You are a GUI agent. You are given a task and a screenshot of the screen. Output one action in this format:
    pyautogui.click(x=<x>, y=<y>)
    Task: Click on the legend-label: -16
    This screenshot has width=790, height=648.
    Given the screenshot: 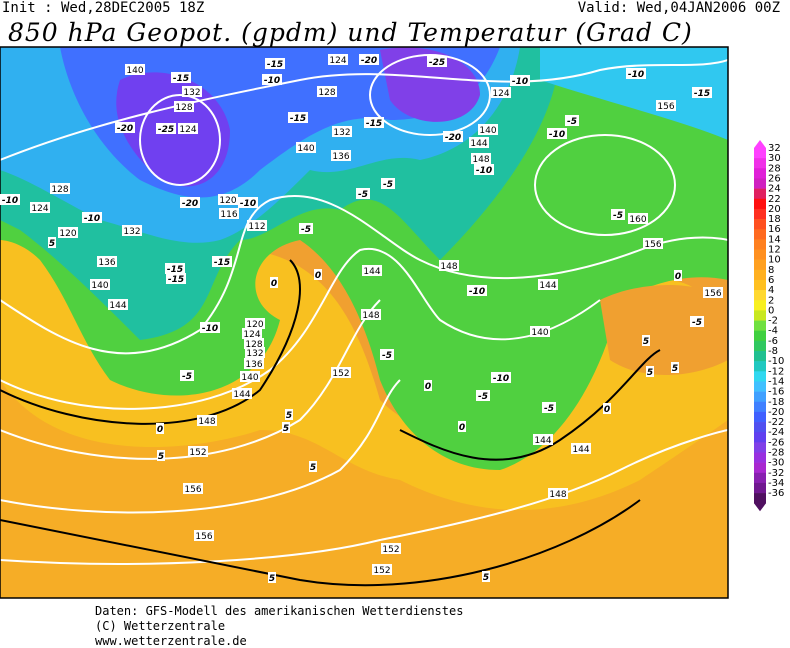 What is the action you would take?
    pyautogui.click(x=776, y=392)
    